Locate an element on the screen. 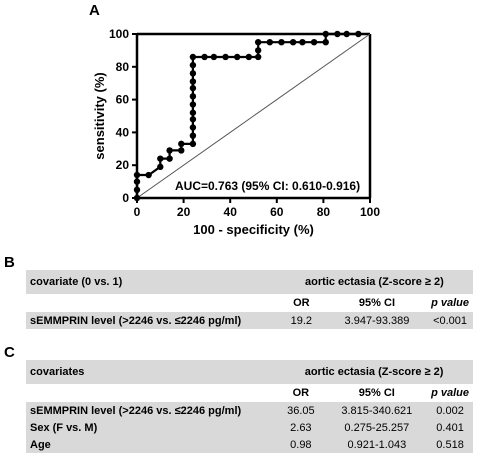 This screenshot has width=483, height=463. table-c-covariate-cell: sEMMPRIN level (>2246 vs. ≤2246 pg/ml) is located at coordinates (151, 410).